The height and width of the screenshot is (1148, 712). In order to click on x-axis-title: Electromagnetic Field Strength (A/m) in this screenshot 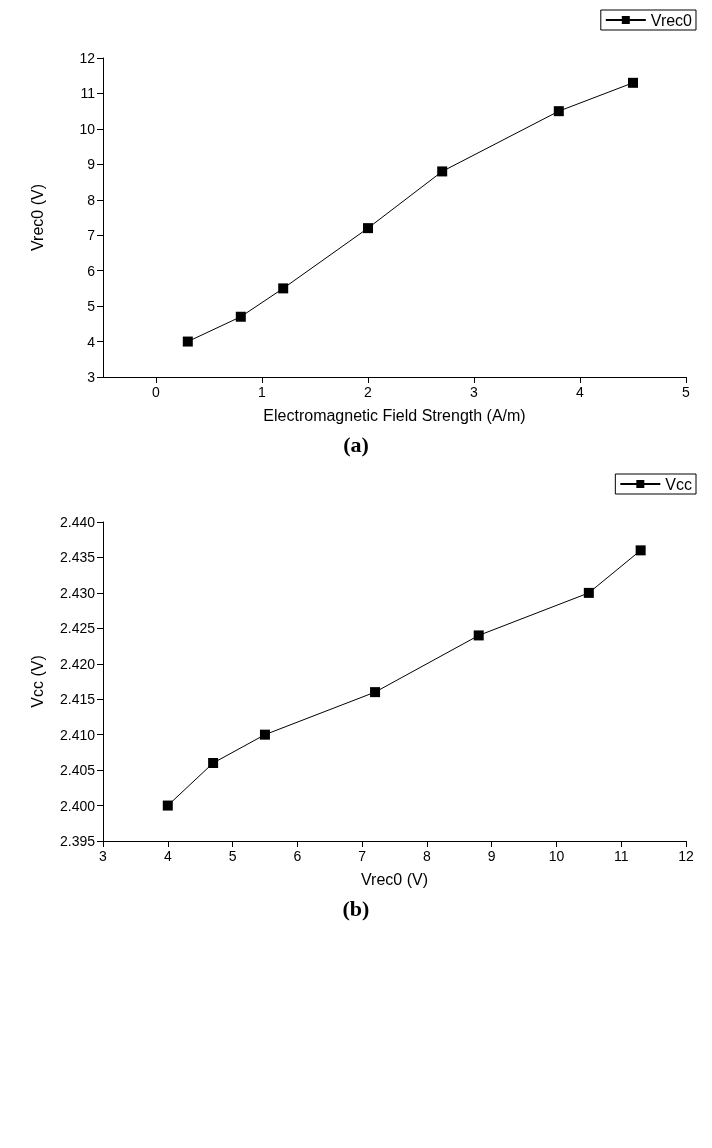, I will do `click(394, 415)`.